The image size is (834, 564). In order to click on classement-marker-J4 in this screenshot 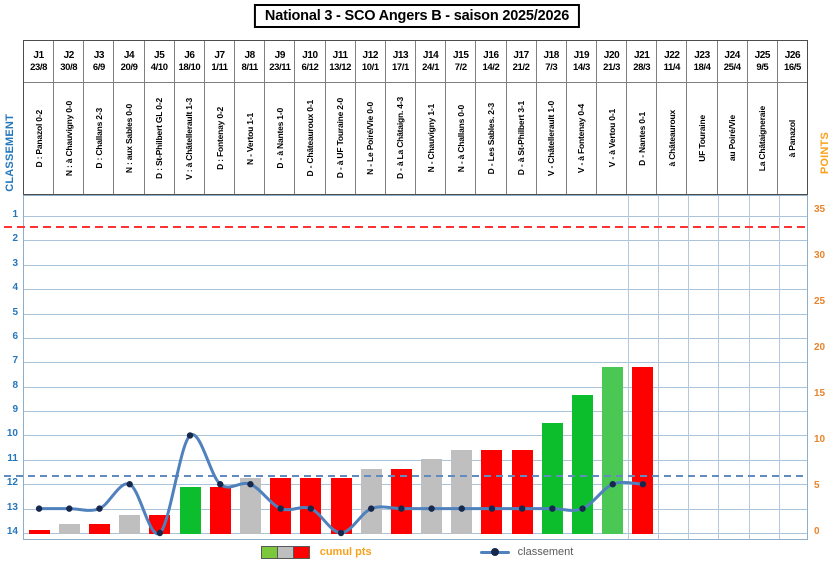, I will do `click(129, 484)`.